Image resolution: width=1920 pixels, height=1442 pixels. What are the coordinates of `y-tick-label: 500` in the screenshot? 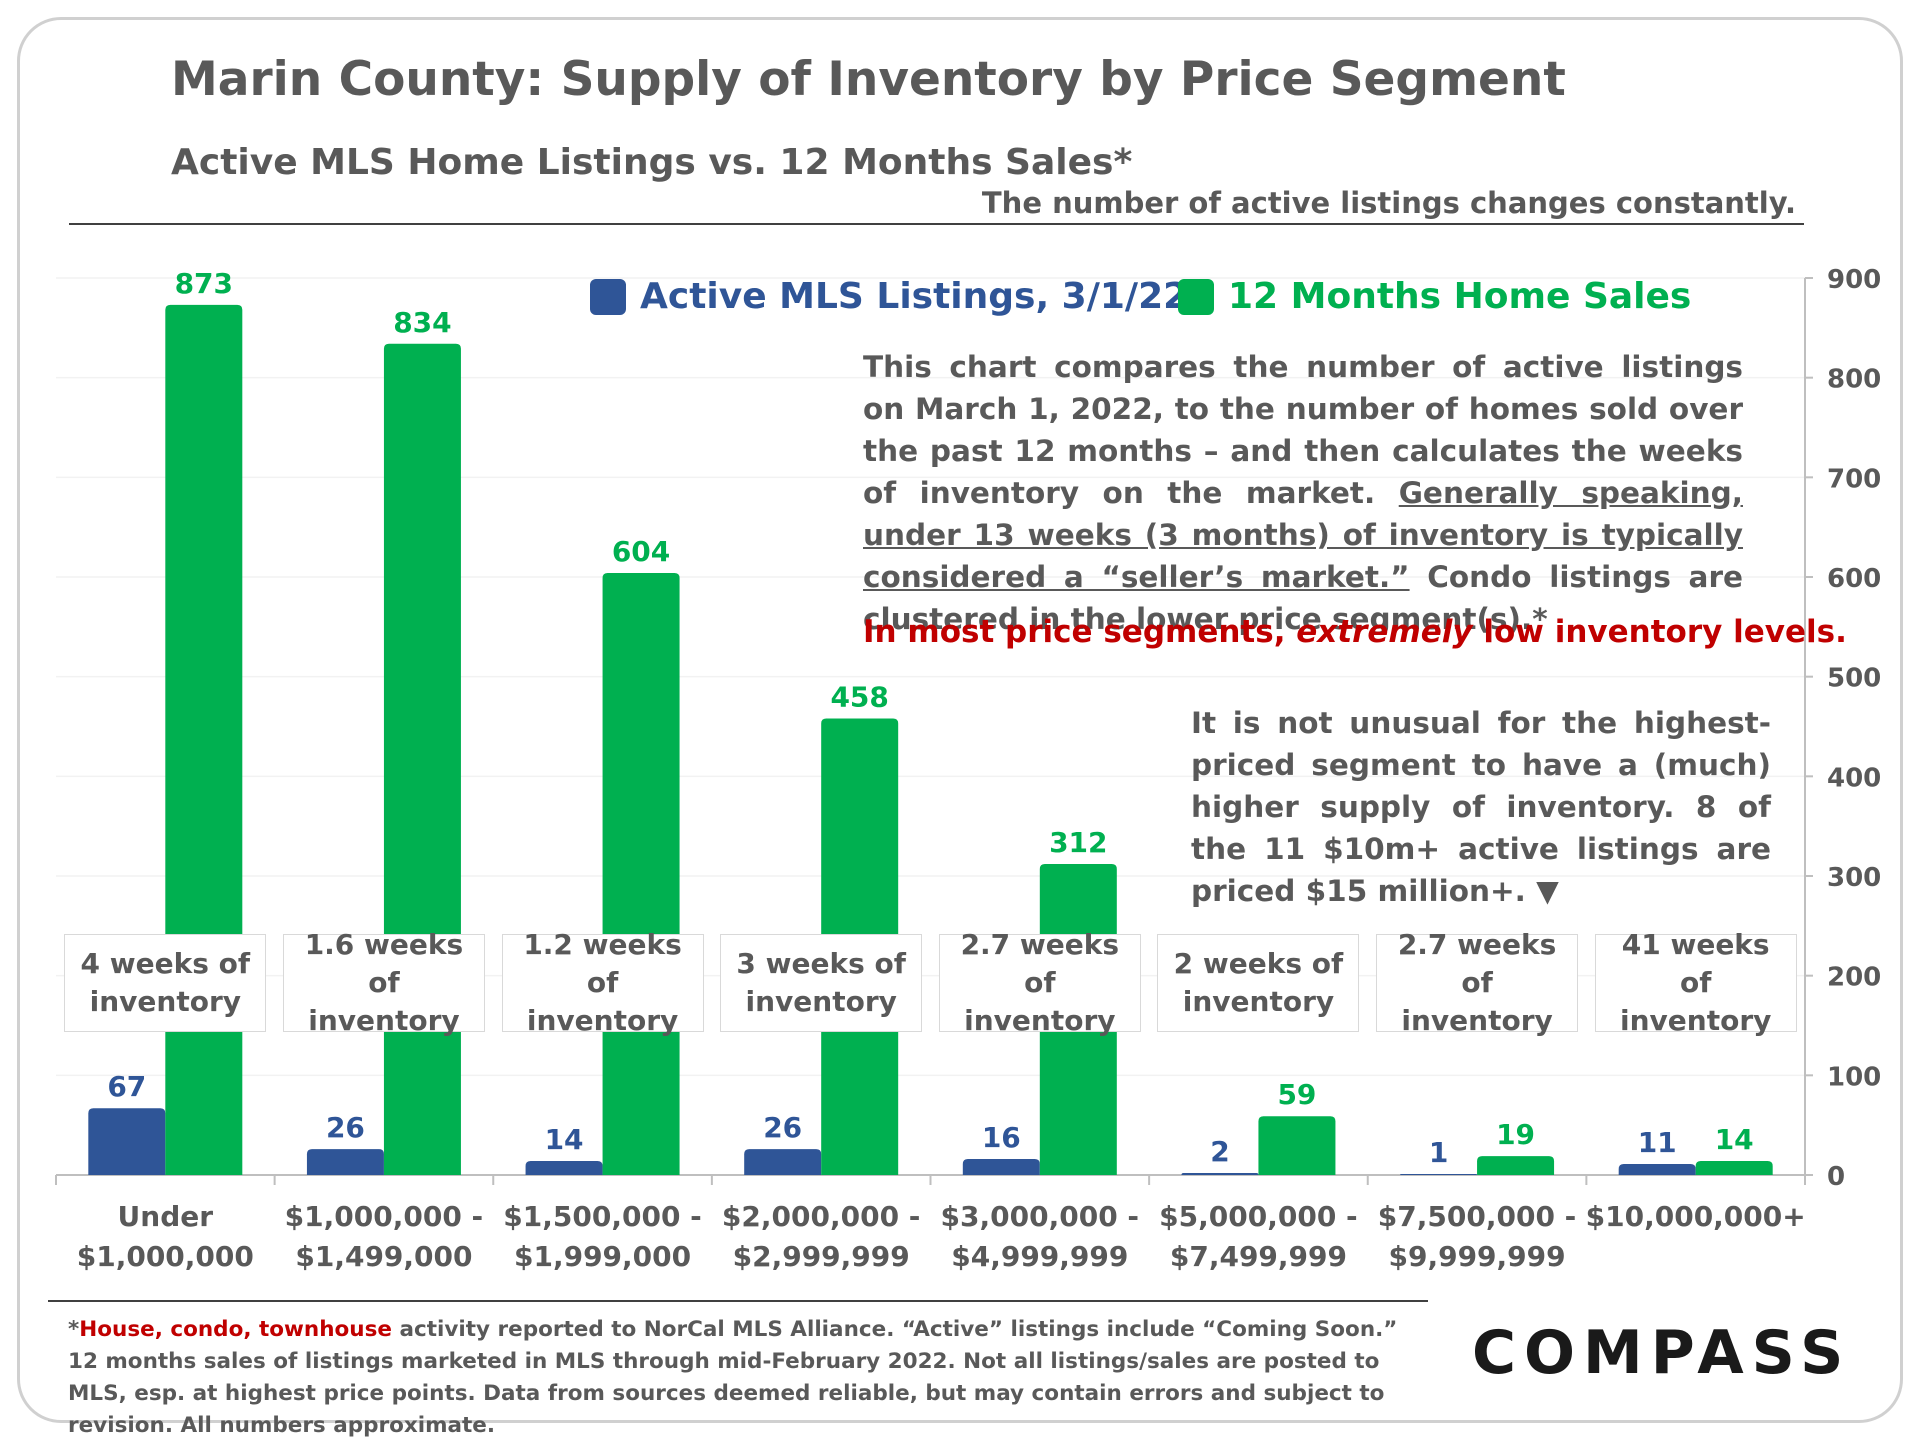 It's located at (1854, 679).